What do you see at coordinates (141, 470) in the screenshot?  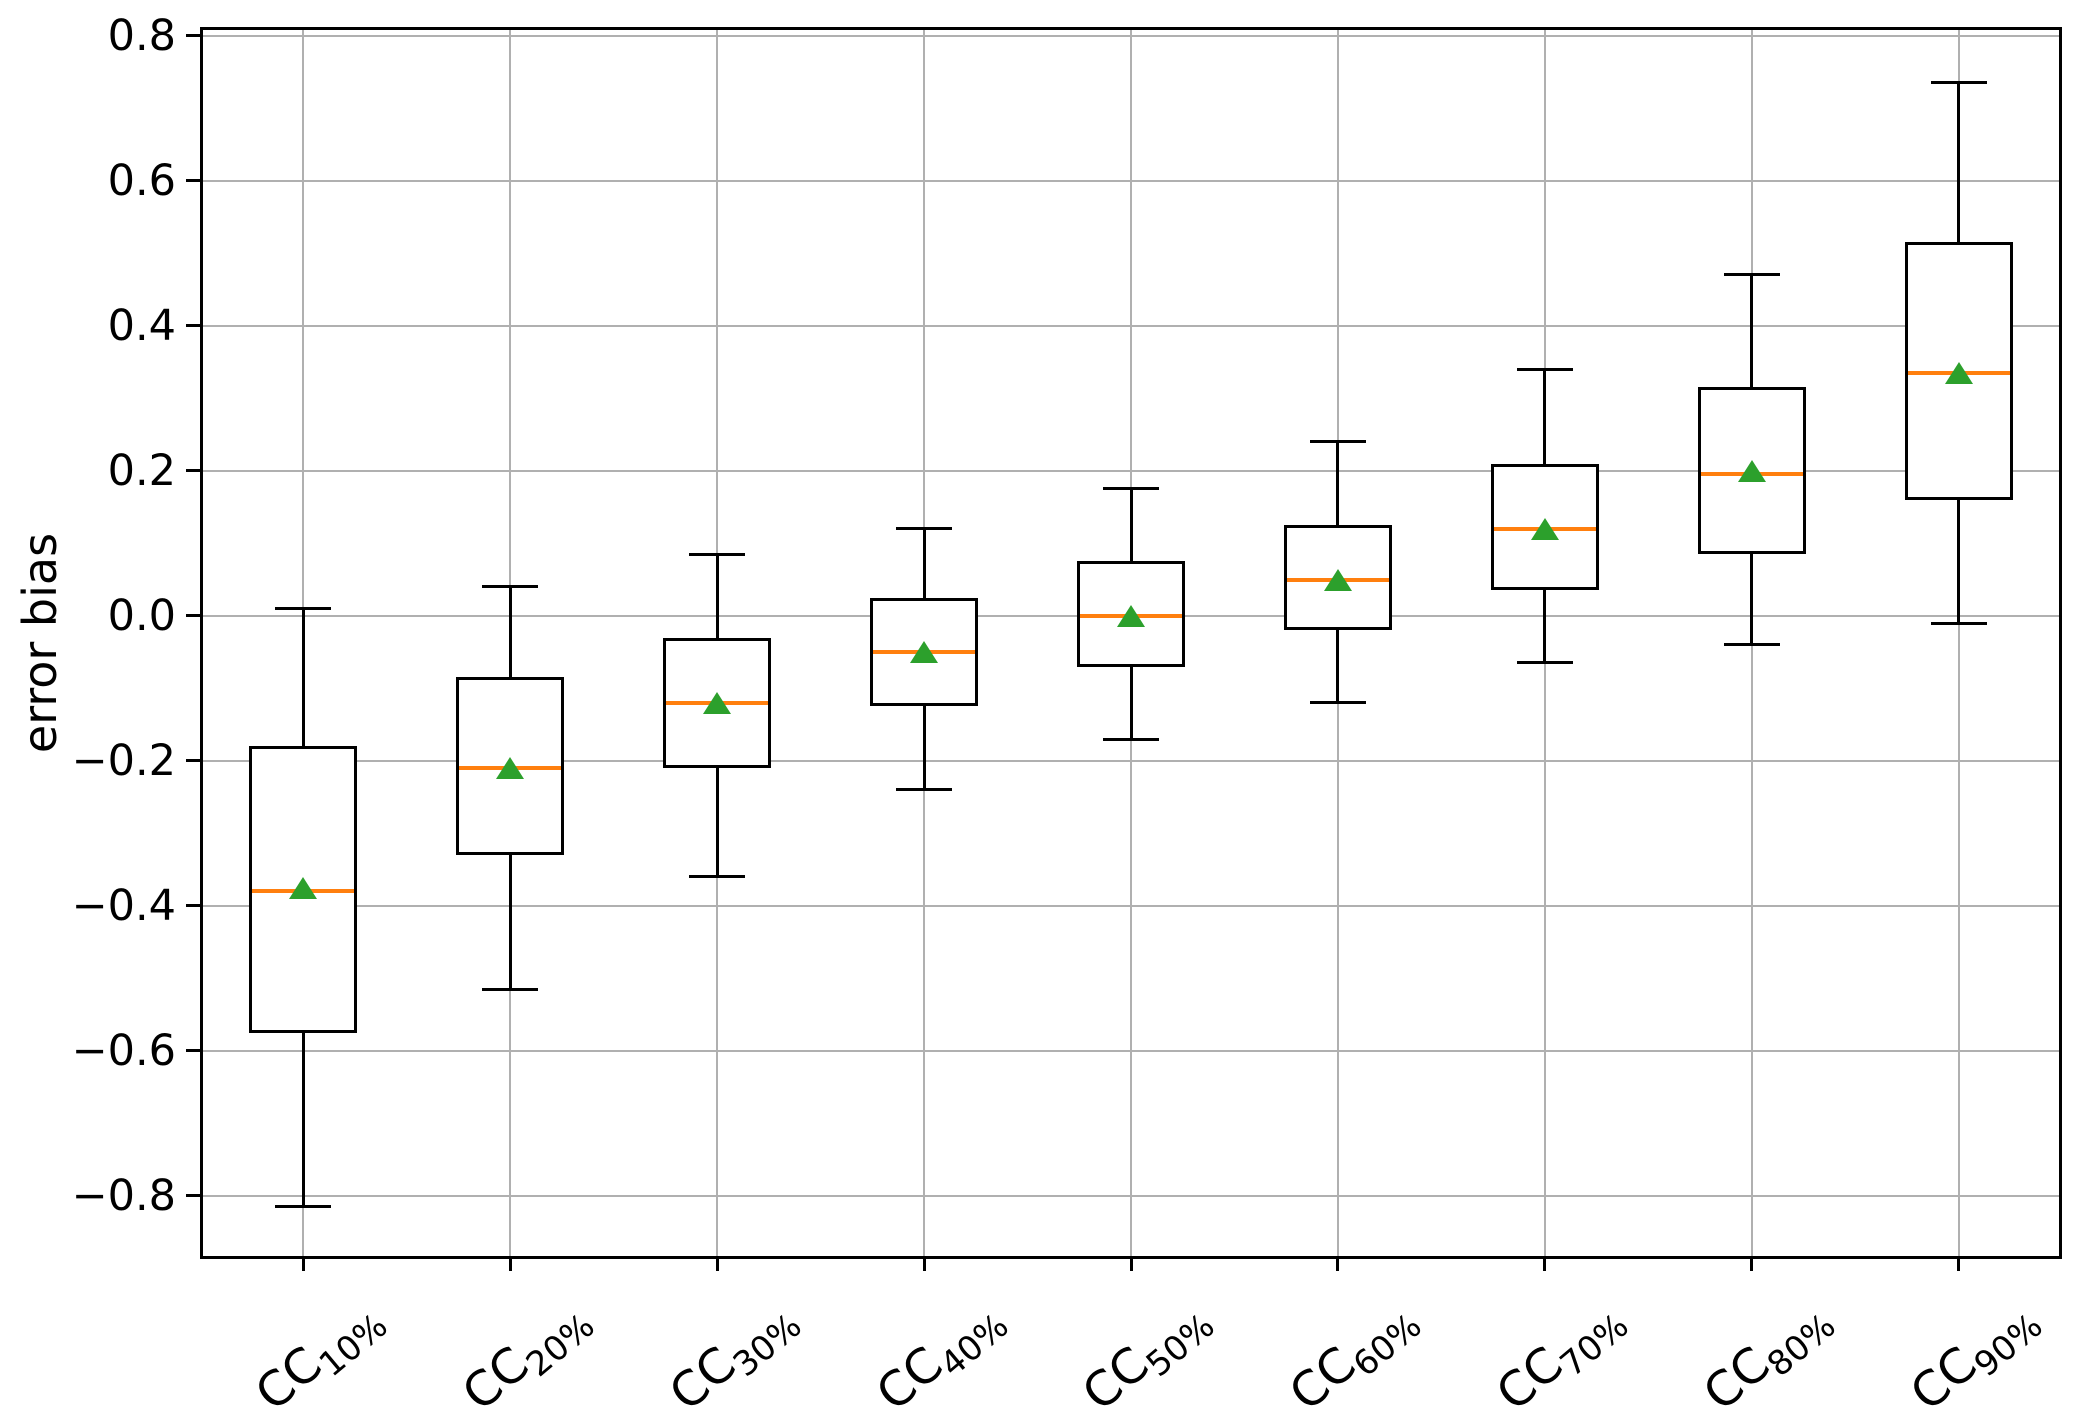 I see `y-tick-label: 0.2` at bounding box center [141, 470].